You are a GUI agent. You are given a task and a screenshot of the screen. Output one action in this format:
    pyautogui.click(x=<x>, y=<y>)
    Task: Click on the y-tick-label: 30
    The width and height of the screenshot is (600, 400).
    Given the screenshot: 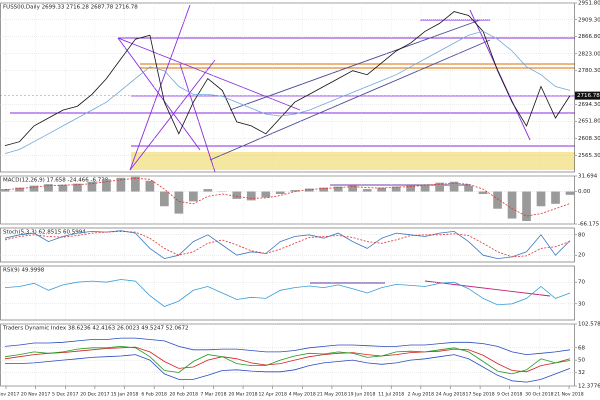 What is the action you would take?
    pyautogui.click(x=581, y=304)
    